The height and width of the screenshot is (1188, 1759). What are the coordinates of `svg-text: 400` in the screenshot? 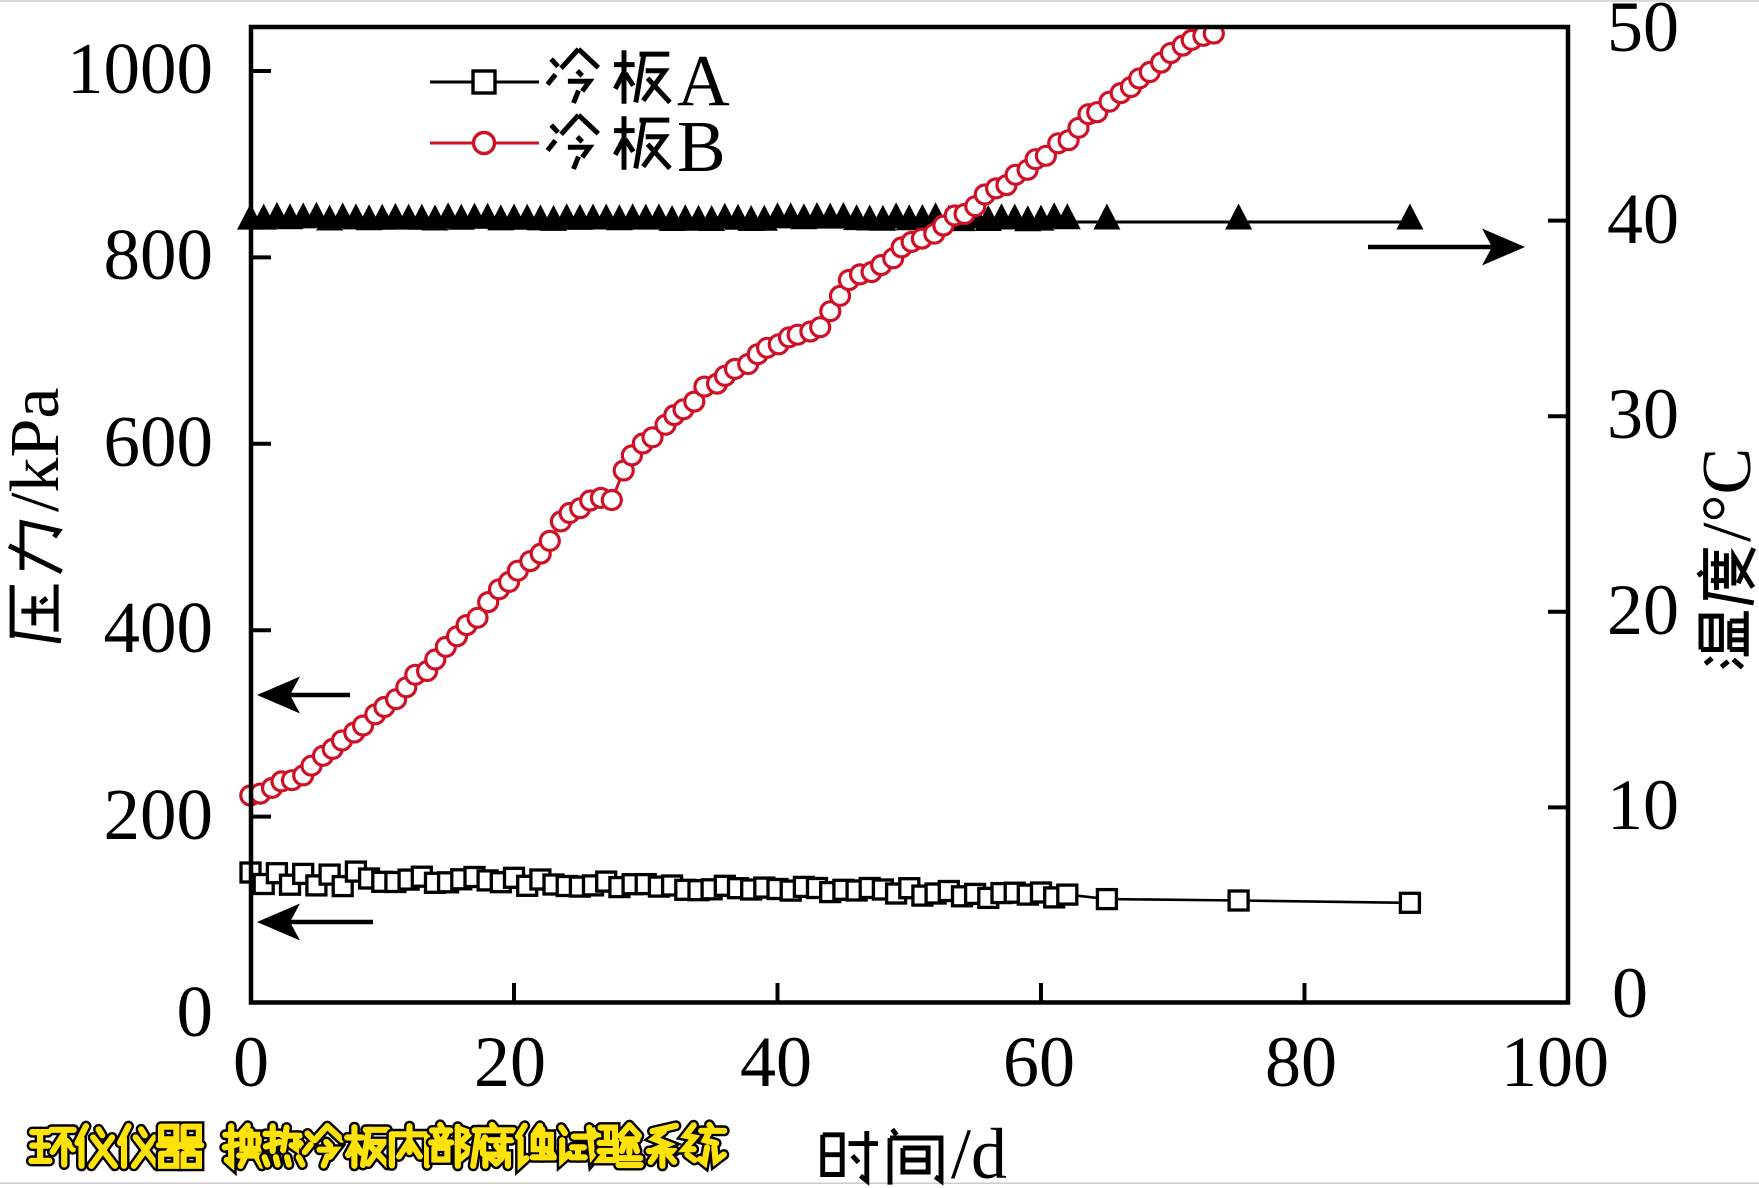 It's located at (159, 627).